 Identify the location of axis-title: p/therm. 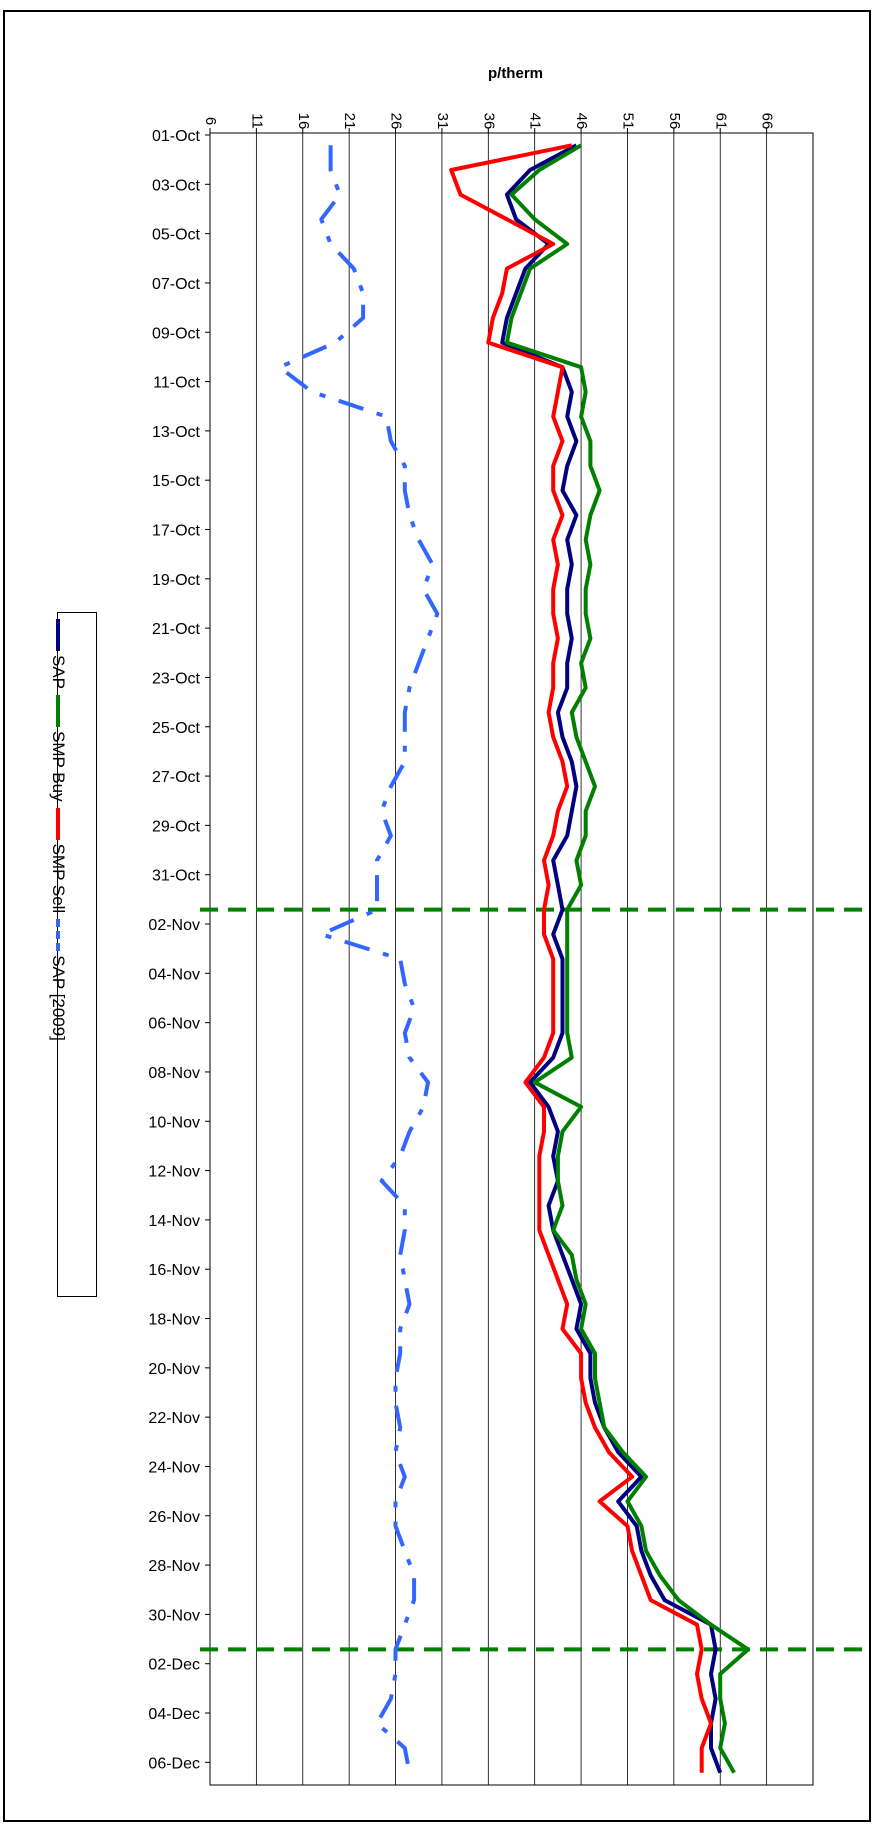
(515, 73).